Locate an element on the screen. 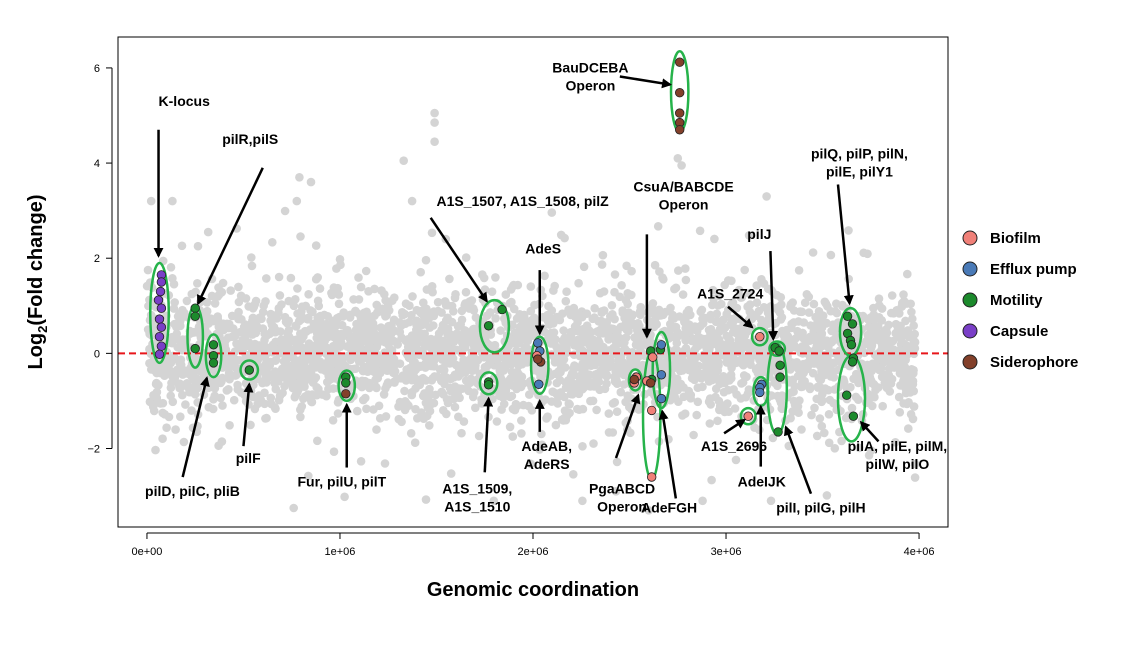  data-point-siderophore is located at coordinates (680, 130).